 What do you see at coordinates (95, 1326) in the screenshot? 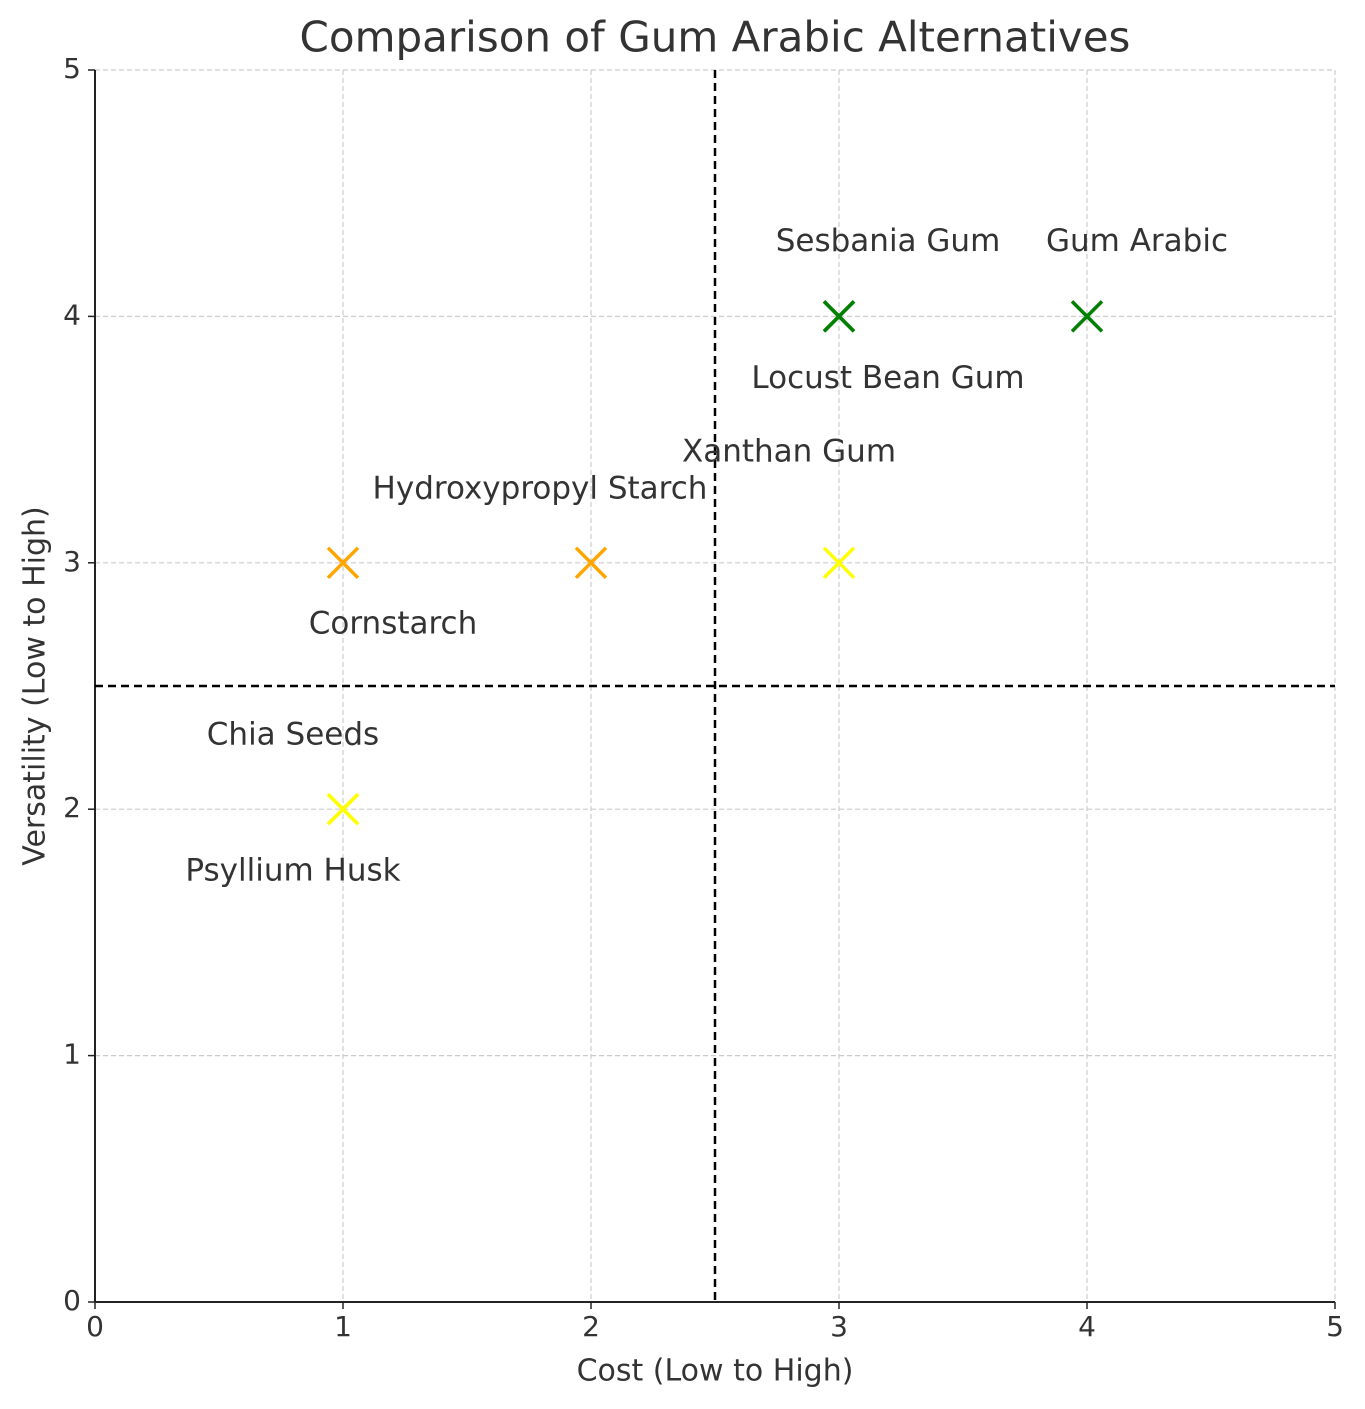
I see `x-tick-label: 0` at bounding box center [95, 1326].